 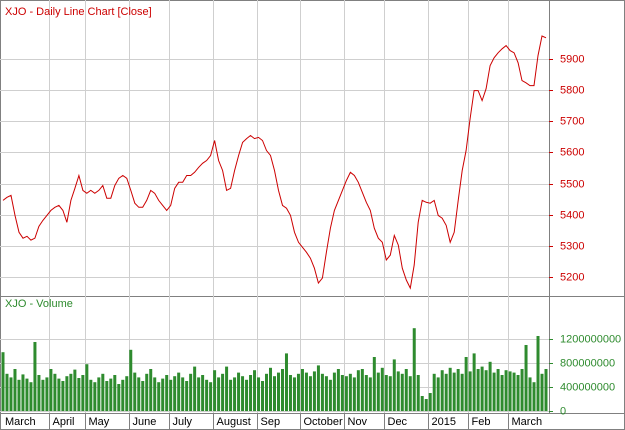 What do you see at coordinates (590, 339) in the screenshot?
I see `y-tick-label: 1200000000` at bounding box center [590, 339].